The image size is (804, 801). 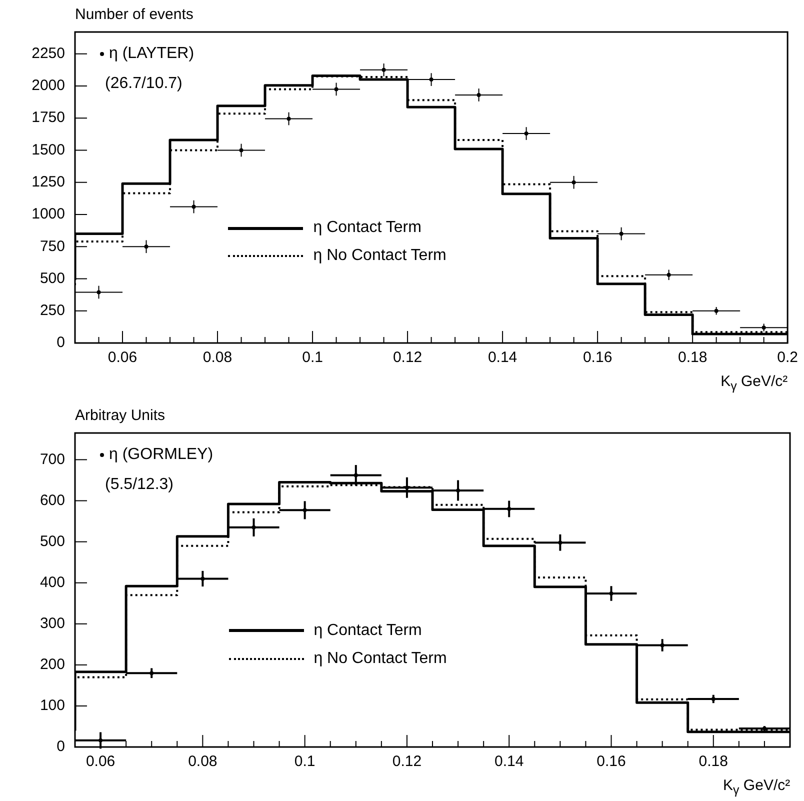 What do you see at coordinates (48, 214) in the screenshot?
I see `y-tick-label: 1000` at bounding box center [48, 214].